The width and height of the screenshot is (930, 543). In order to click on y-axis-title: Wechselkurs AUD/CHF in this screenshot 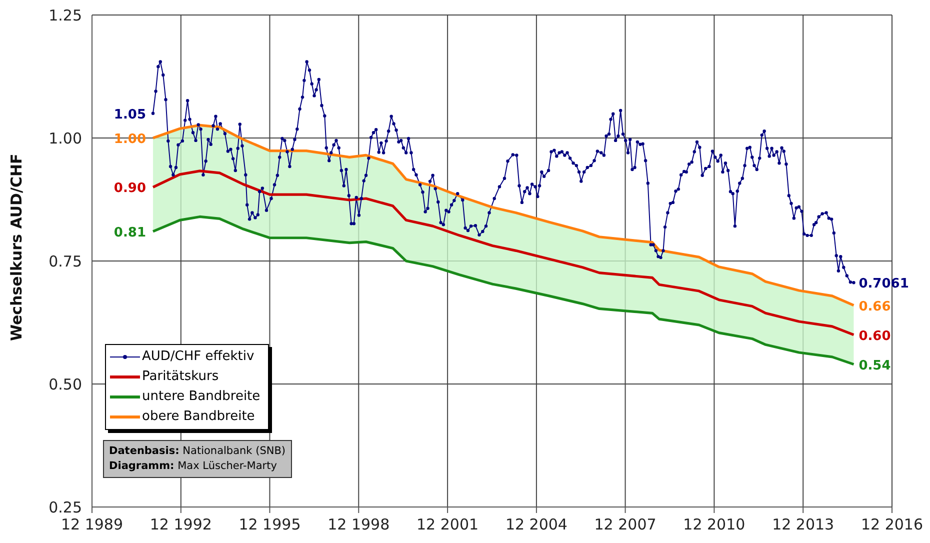, I will do `click(16, 247)`.